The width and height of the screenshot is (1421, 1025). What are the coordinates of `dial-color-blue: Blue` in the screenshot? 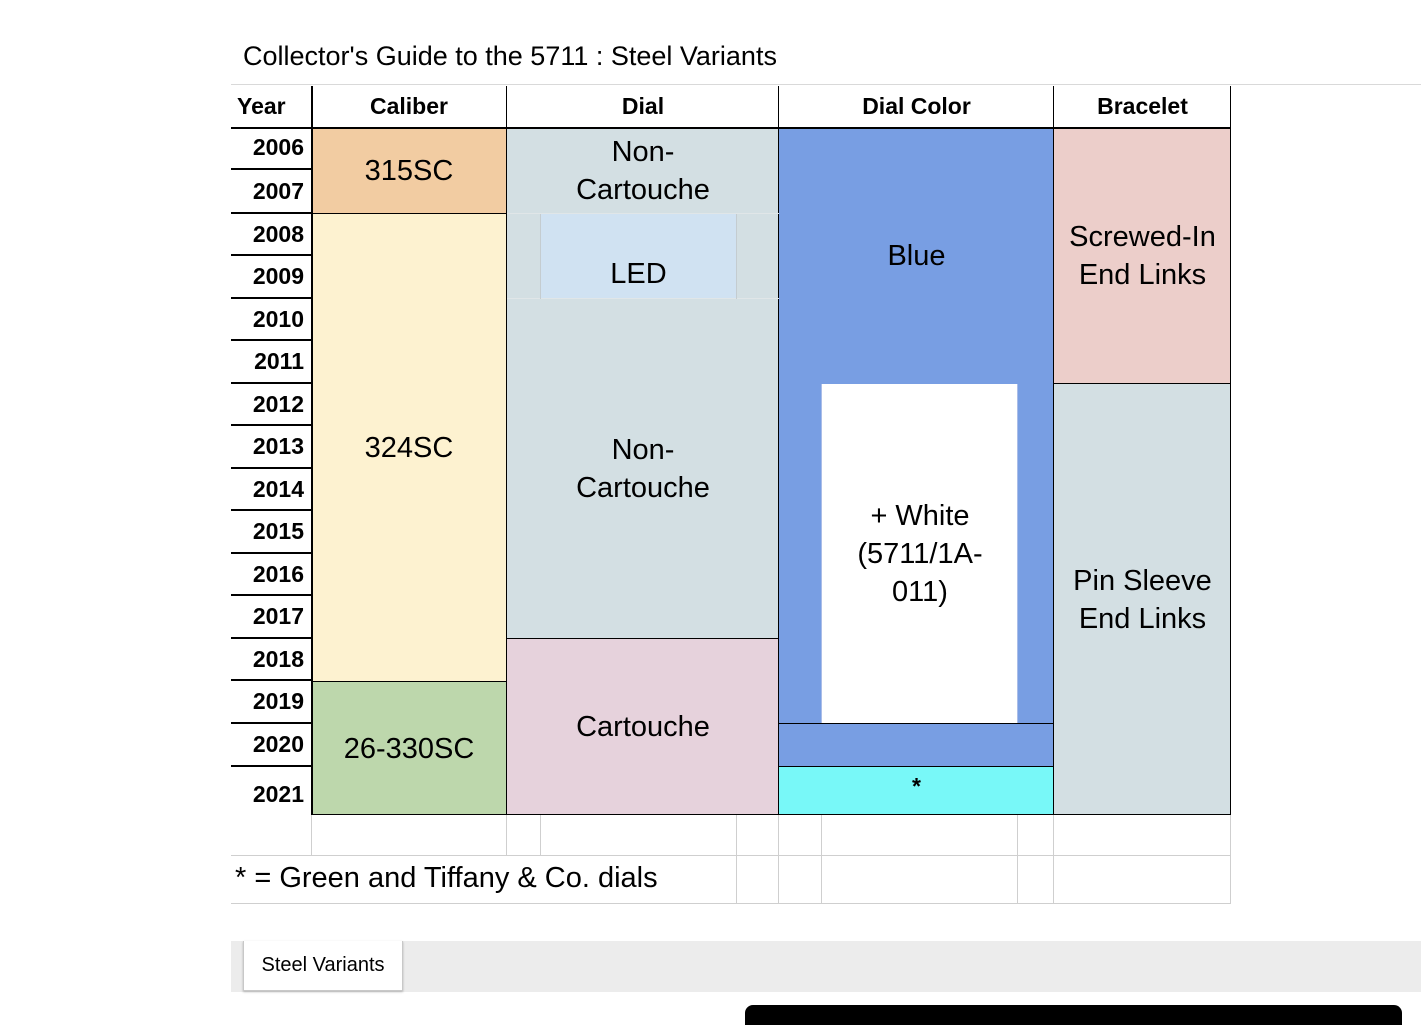 It's located at (916, 255).